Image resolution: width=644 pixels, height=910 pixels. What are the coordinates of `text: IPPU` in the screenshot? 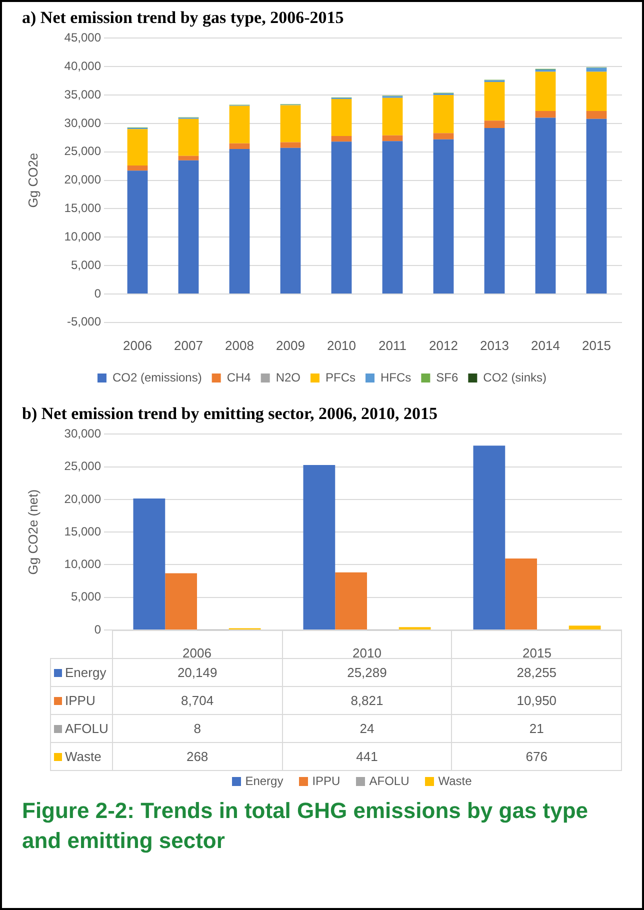 It's located at (326, 781).